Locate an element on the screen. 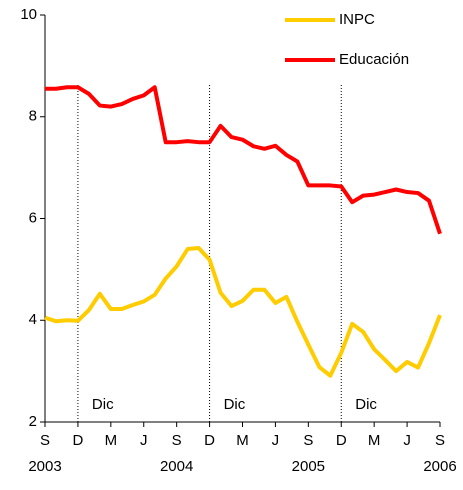 Image resolution: width=463 pixels, height=490 pixels. y-tick-label: 2 is located at coordinates (33, 421).